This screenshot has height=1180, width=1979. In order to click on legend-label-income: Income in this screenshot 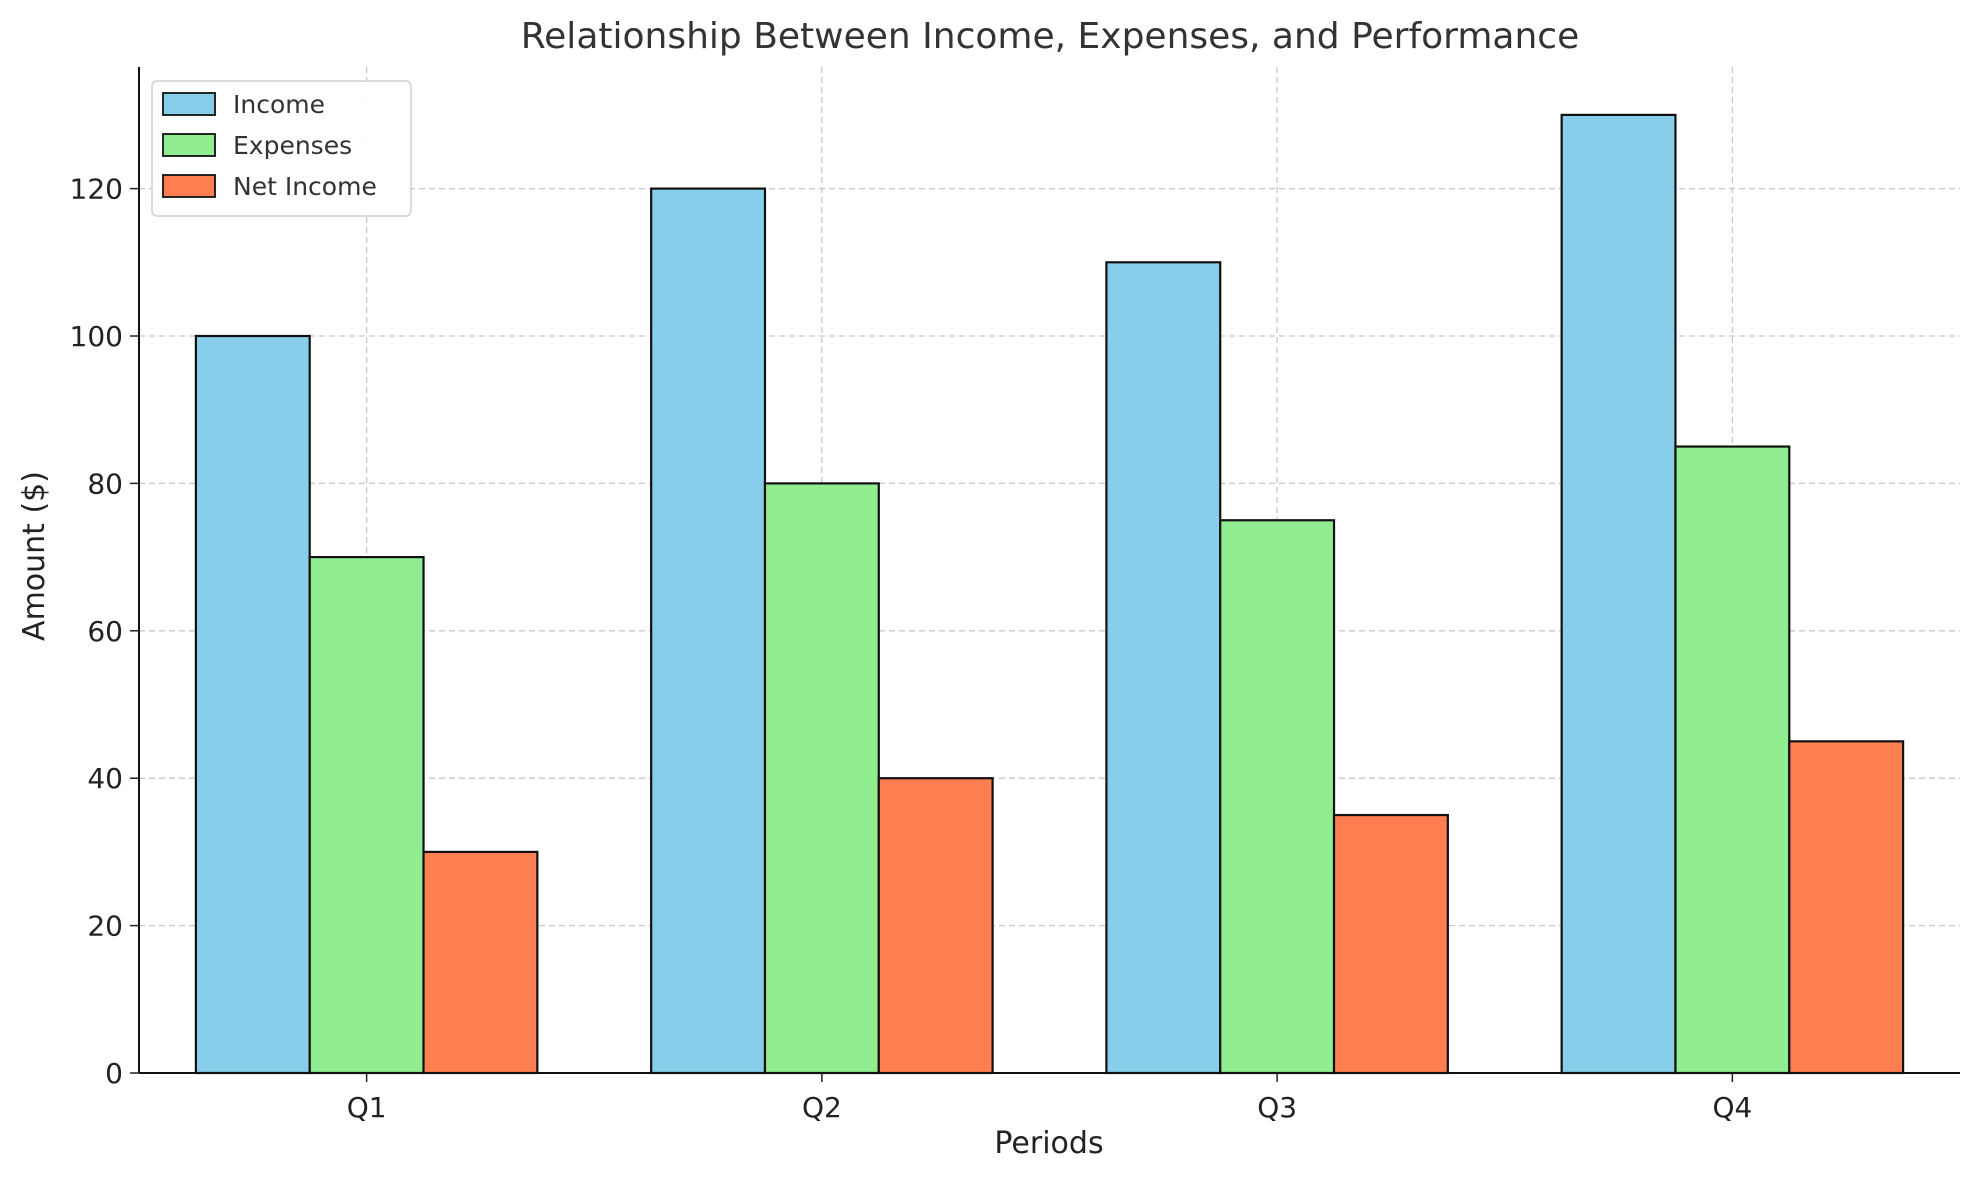, I will do `click(279, 104)`.